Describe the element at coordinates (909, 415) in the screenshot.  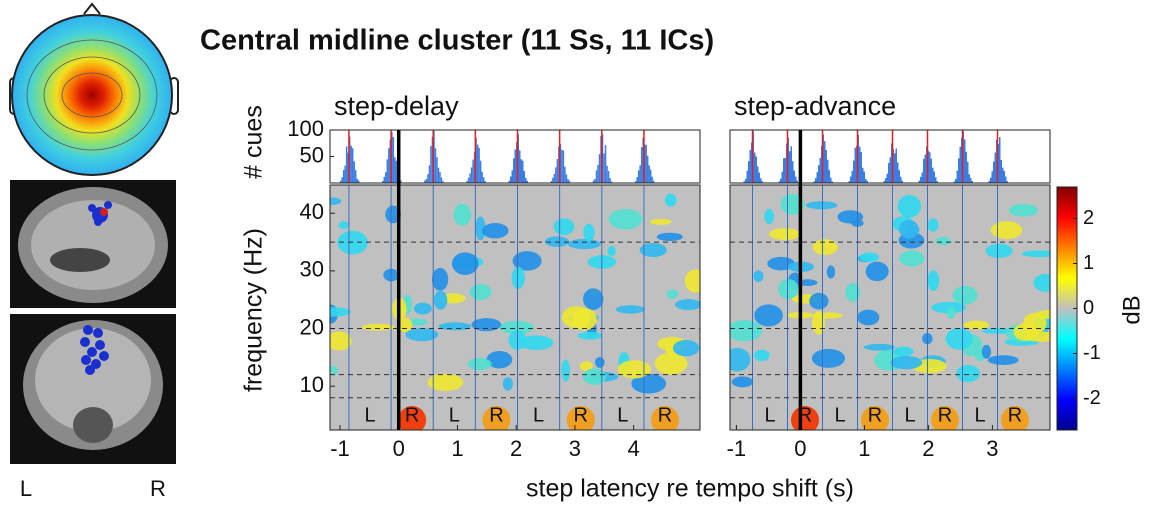
I see `step-label: L` at that location.